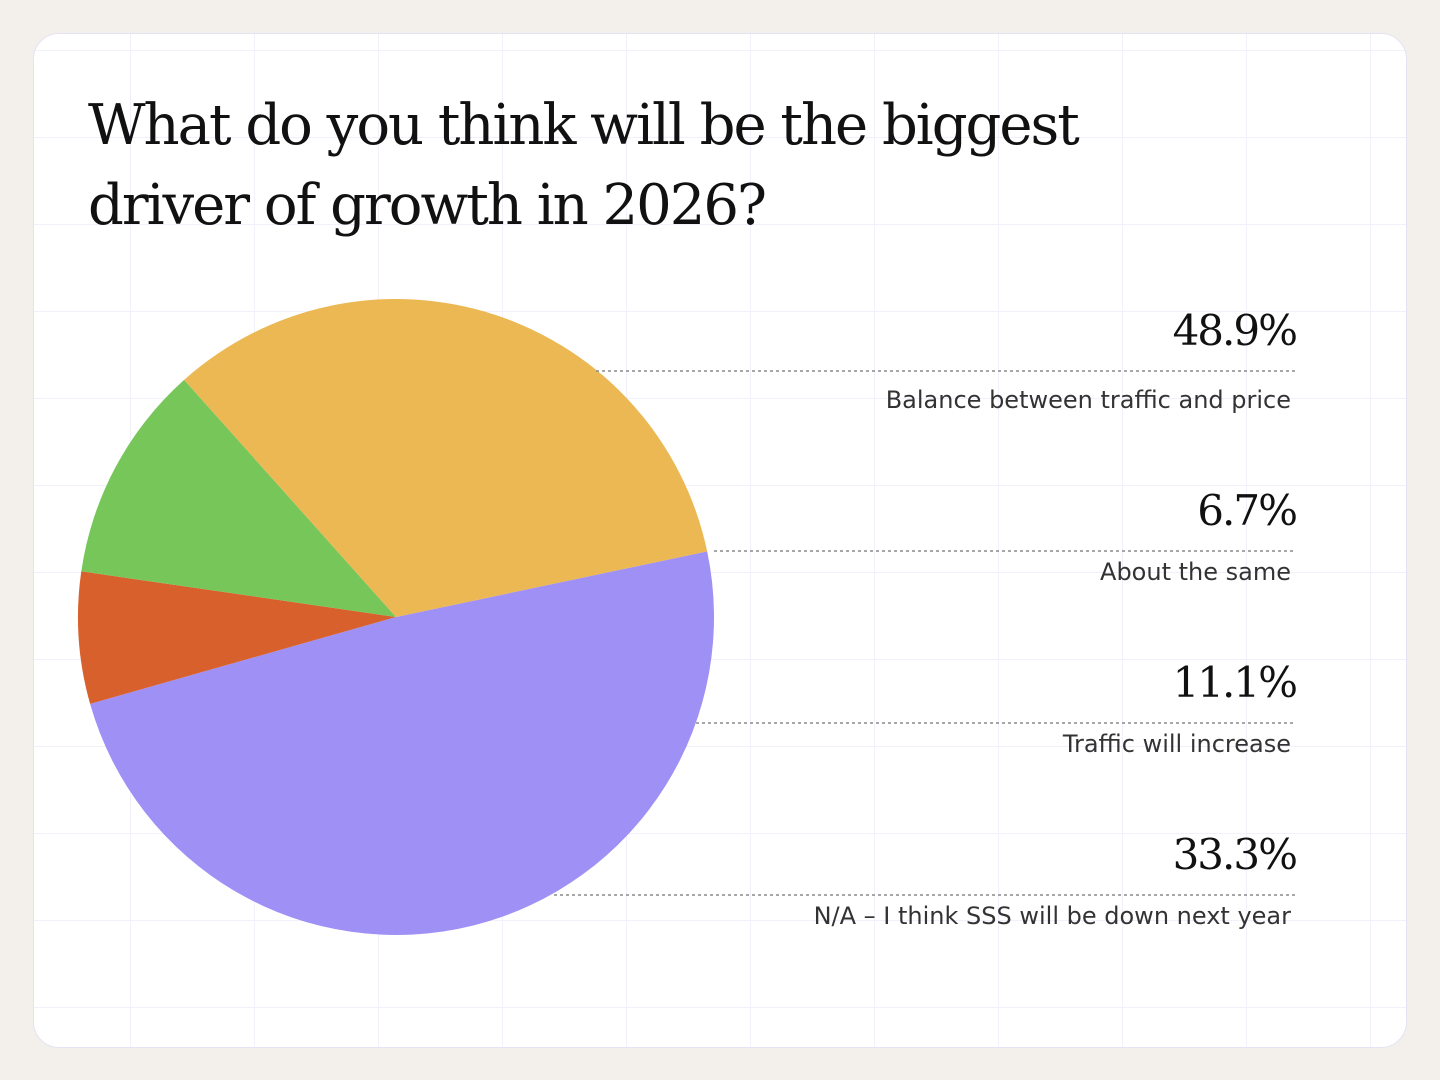 This screenshot has height=1080, width=1440. Describe the element at coordinates (1235, 854) in the screenshot. I see `slice-value-na: 33.3%` at that location.